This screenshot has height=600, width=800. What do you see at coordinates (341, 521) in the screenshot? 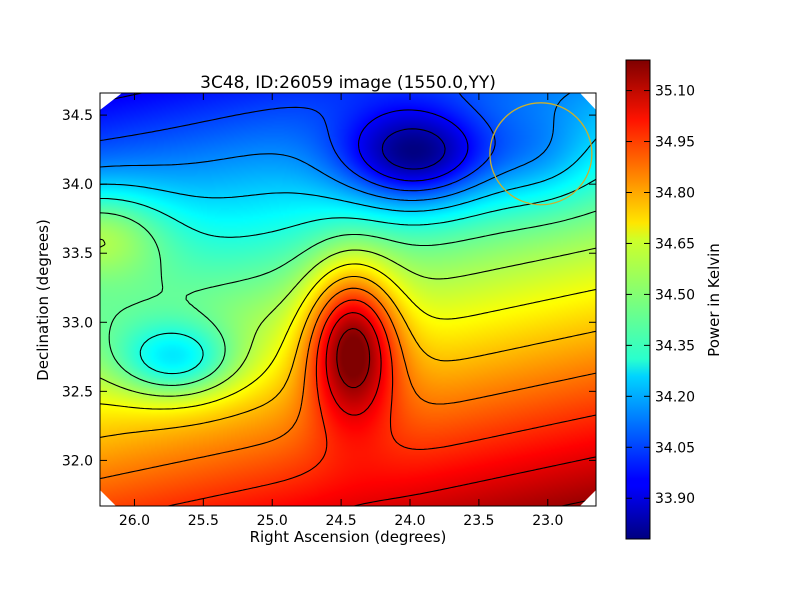
I see `x-tick-label: 24.5` at bounding box center [341, 521].